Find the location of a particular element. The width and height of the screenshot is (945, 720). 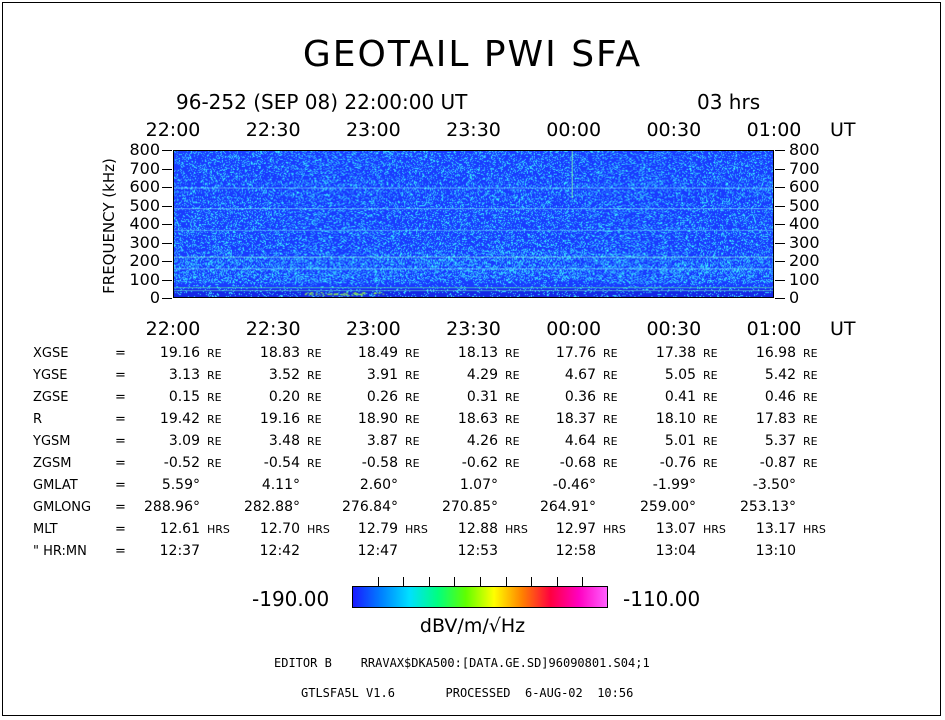

ephemeris-value: -3.50° is located at coordinates (774, 485).